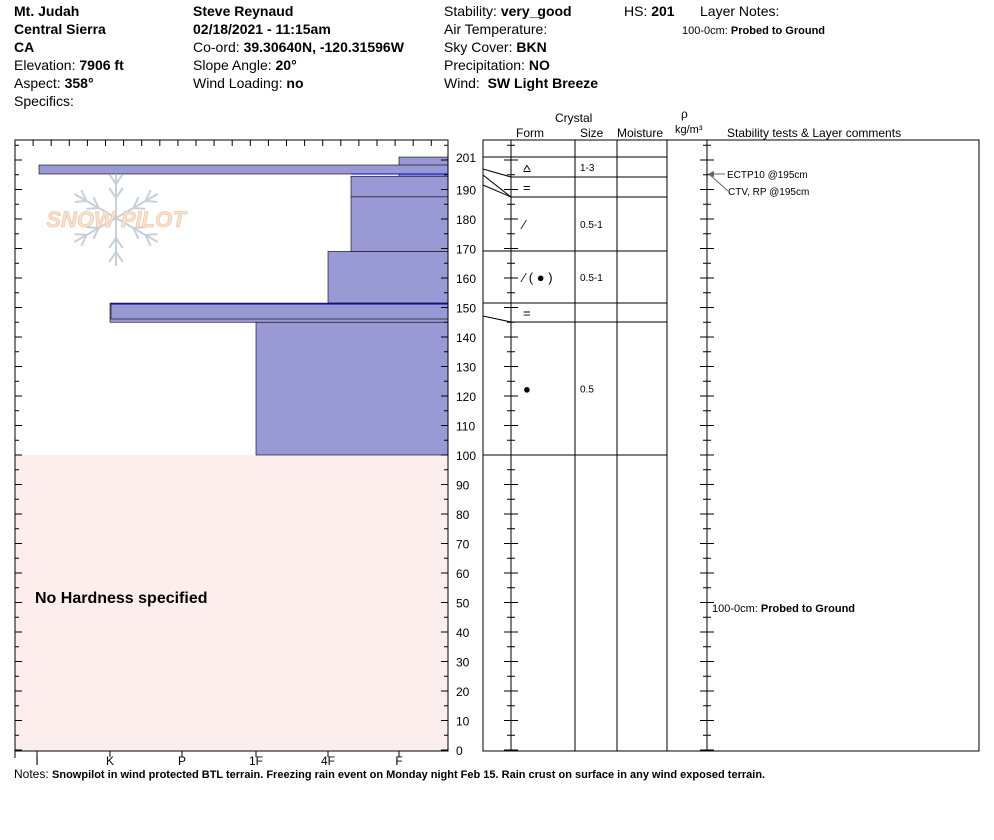 The image size is (994, 840). I want to click on sky-value: BKN, so click(531, 47).